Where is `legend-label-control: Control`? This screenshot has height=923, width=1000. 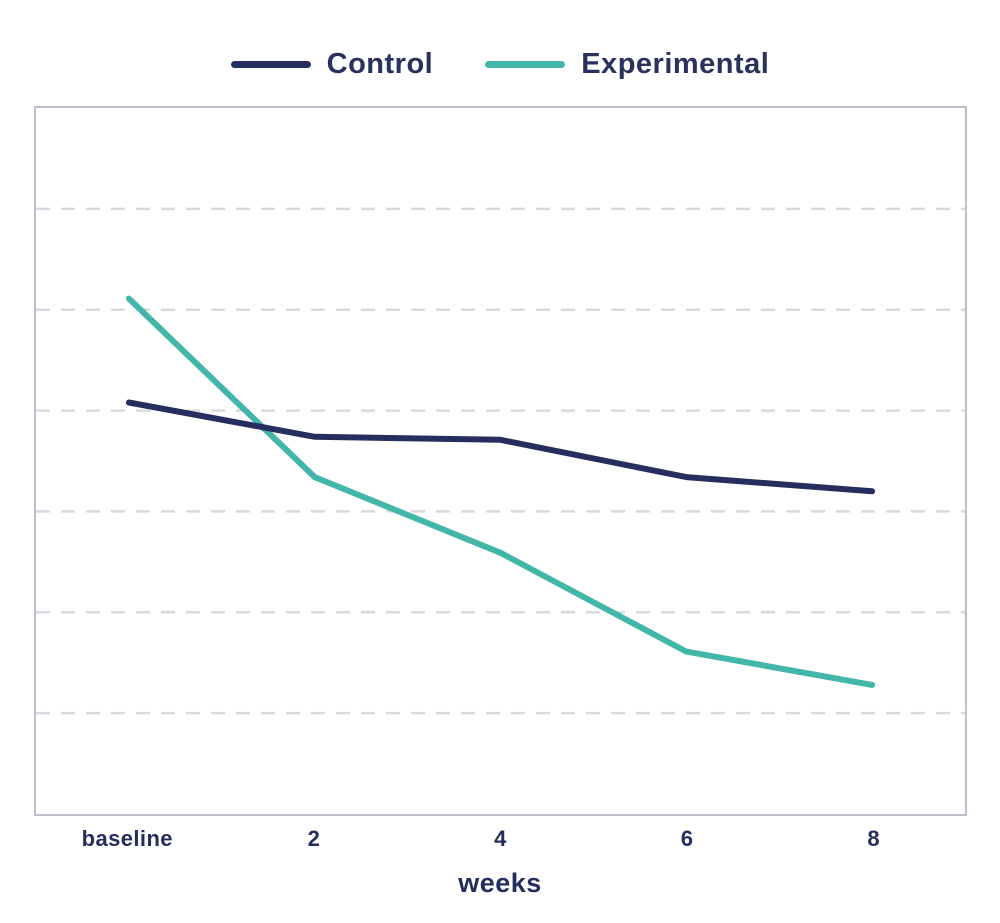
legend-label-control: Control is located at coordinates (380, 64).